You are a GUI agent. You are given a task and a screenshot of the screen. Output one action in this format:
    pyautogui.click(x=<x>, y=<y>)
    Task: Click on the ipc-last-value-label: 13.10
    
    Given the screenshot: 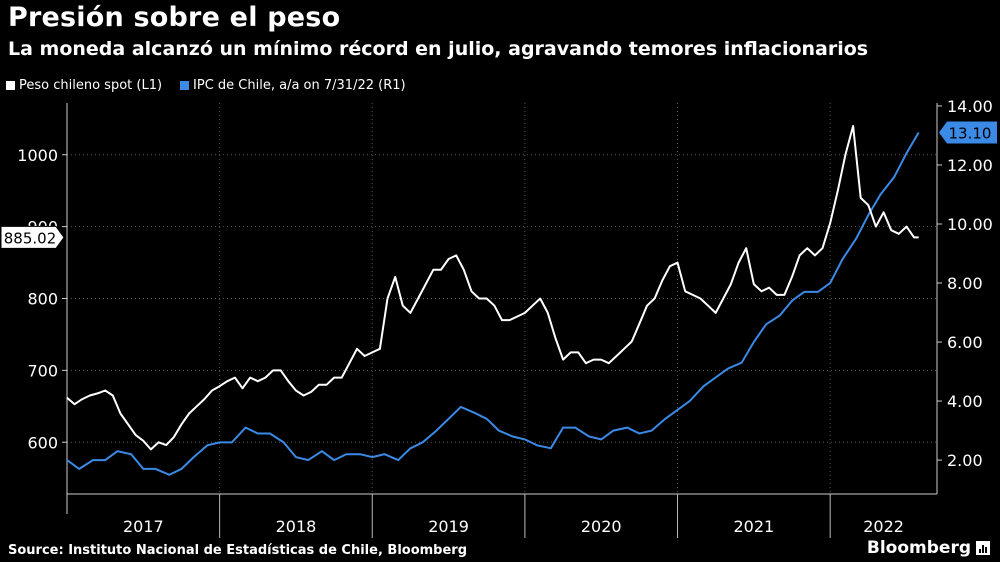 What is the action you would take?
    pyautogui.click(x=970, y=134)
    